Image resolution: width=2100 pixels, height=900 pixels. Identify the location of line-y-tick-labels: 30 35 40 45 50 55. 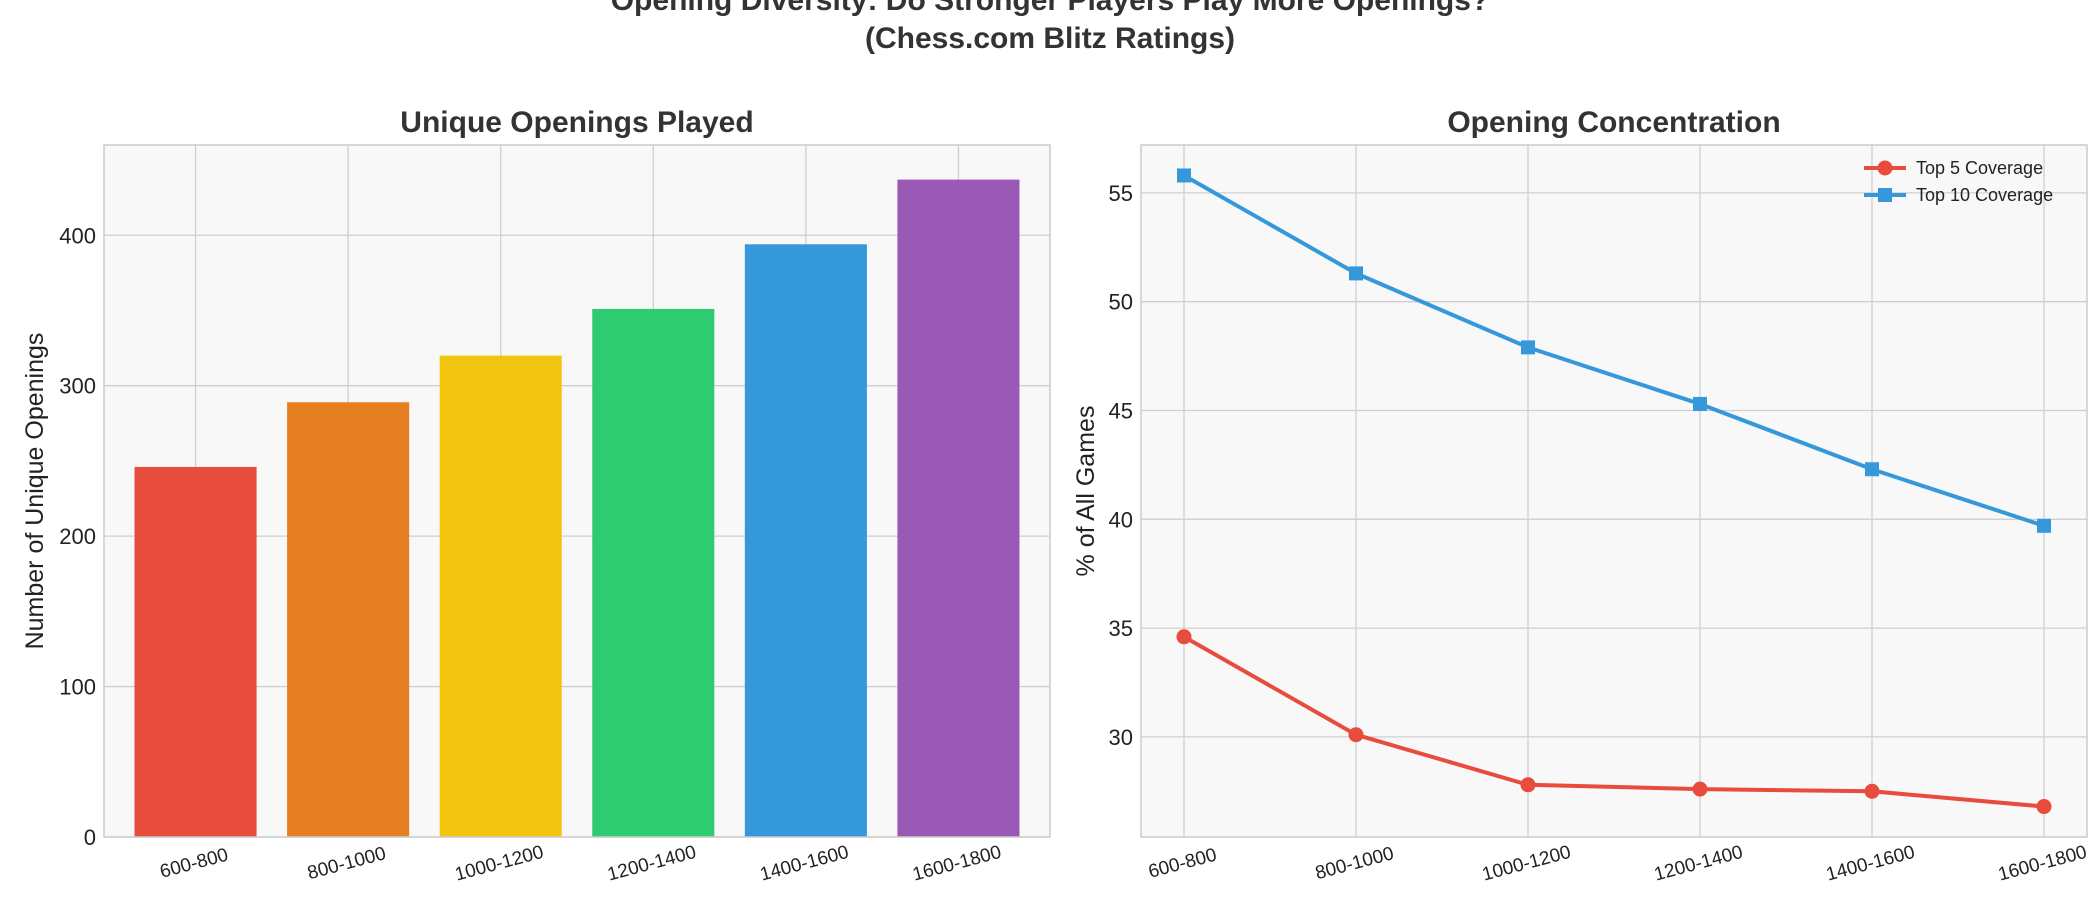
(1121, 465).